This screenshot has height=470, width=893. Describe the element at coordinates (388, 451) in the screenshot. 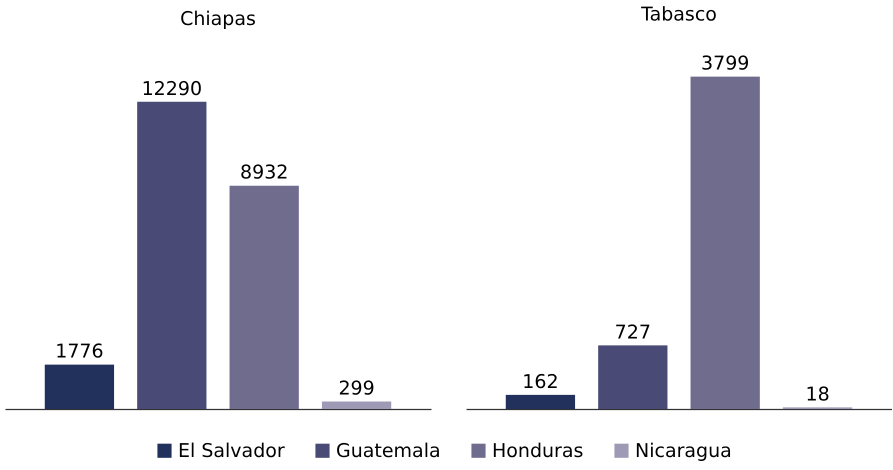

I see `legend-label: Guatemala` at that location.